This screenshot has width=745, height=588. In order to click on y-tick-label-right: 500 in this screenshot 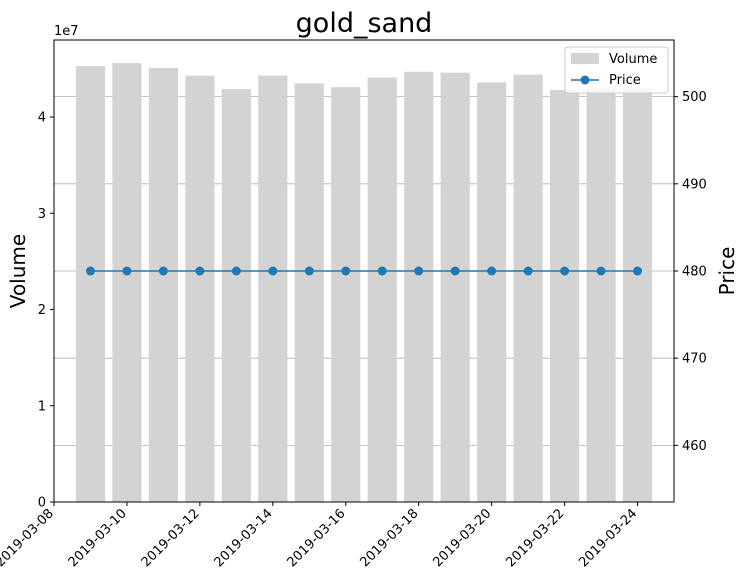, I will do `click(694, 97)`.